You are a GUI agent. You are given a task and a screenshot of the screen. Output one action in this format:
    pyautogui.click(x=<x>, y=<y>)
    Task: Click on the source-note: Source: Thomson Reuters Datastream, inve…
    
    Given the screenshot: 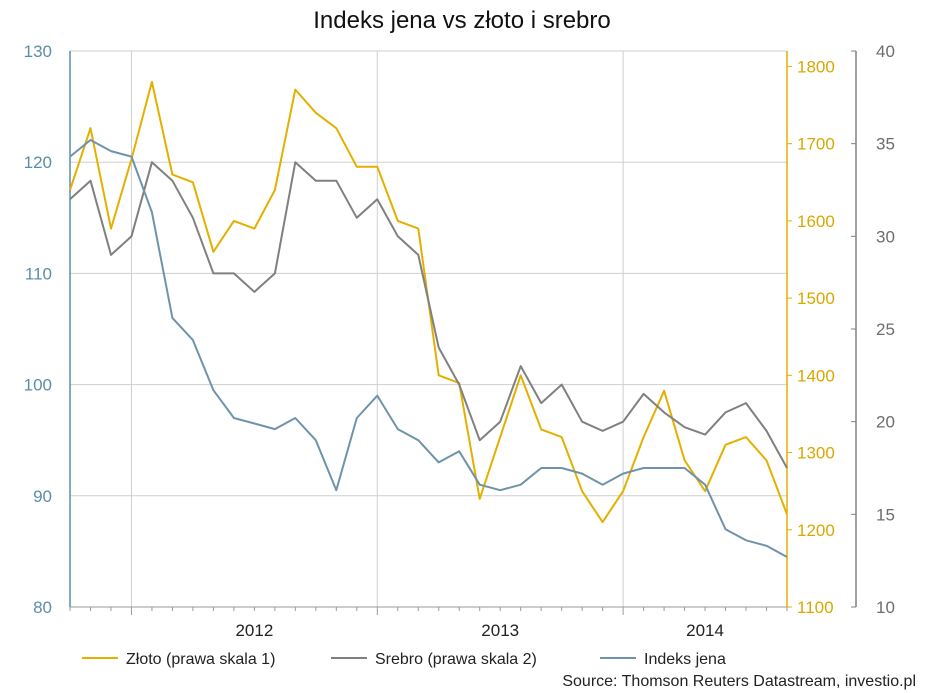 What is the action you would take?
    pyautogui.click(x=739, y=681)
    